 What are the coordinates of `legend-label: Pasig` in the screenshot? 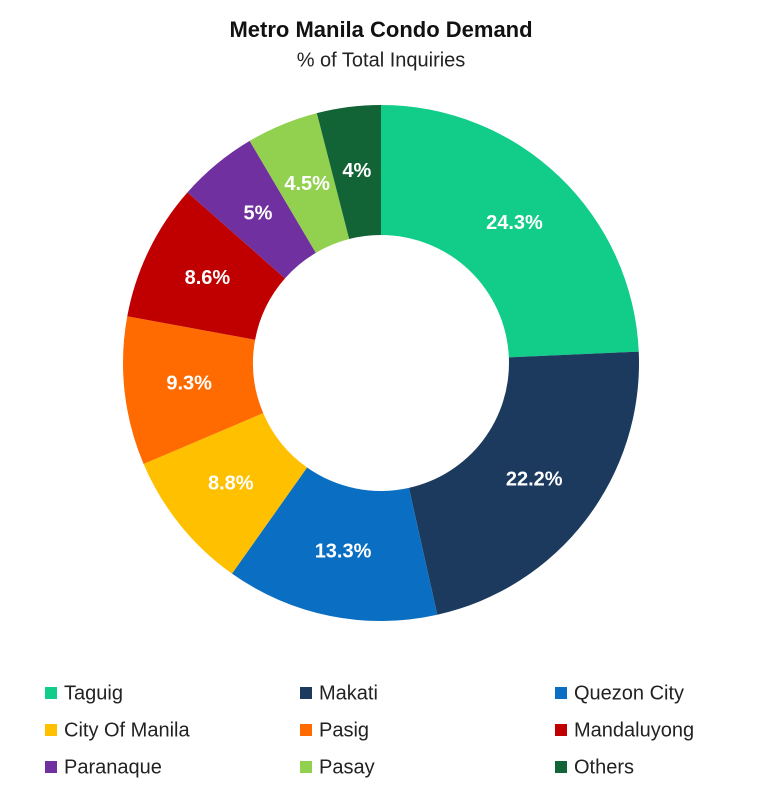 It's located at (344, 730).